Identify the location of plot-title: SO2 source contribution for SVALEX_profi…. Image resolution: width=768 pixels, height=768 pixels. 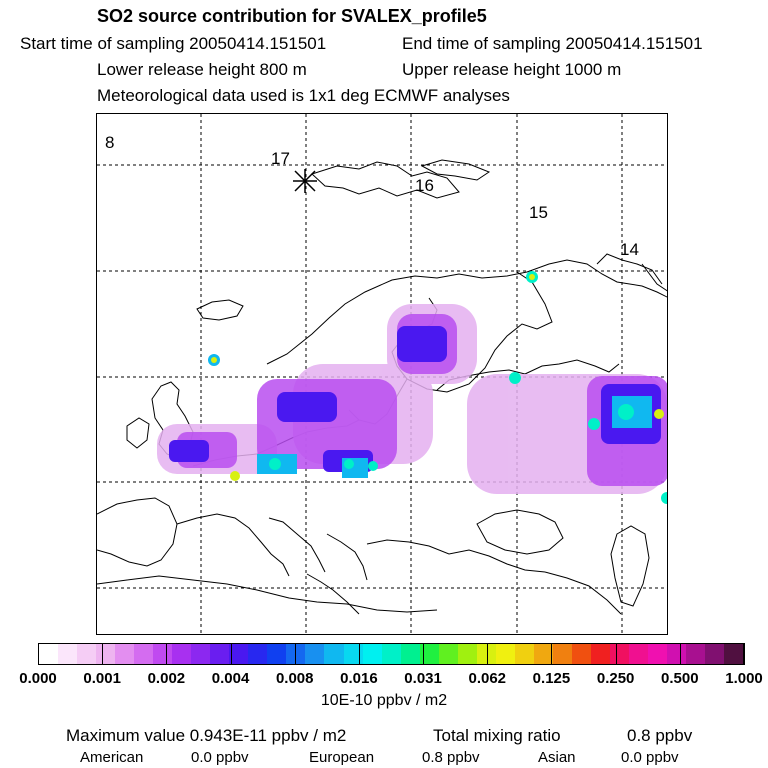
(292, 16).